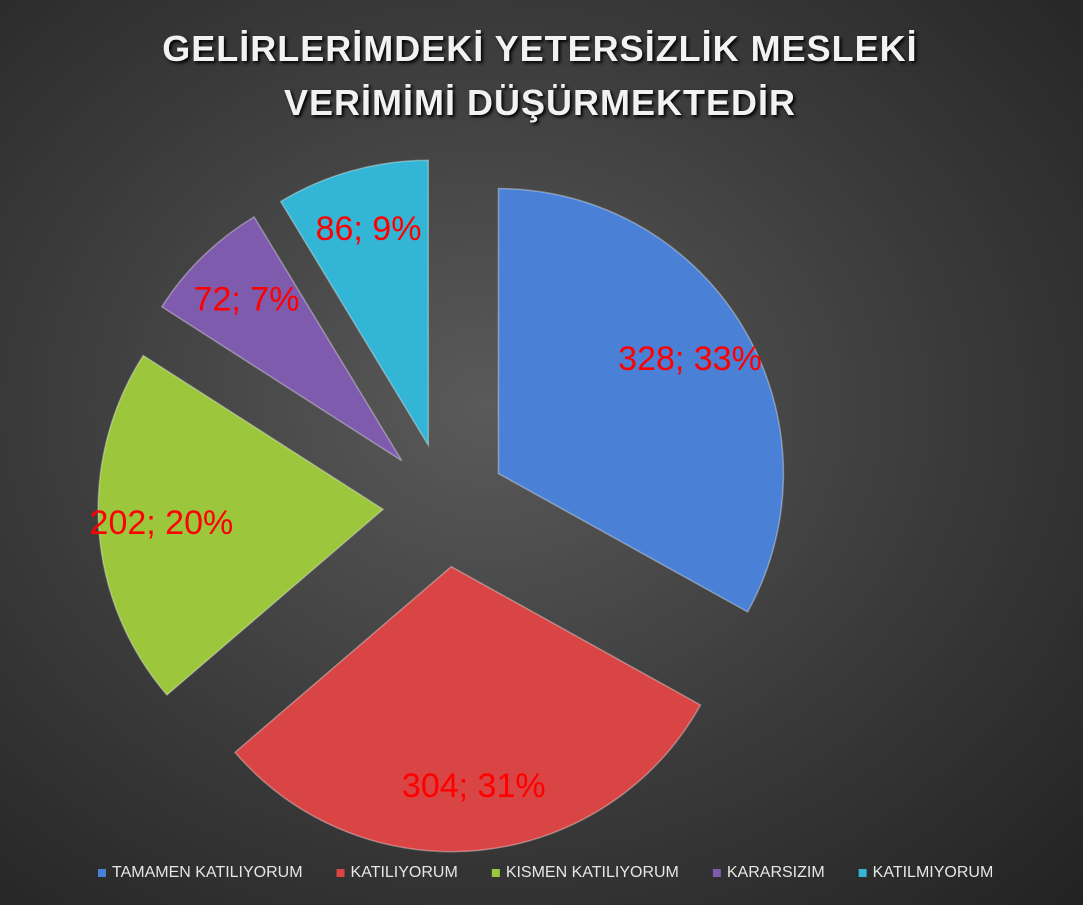 The height and width of the screenshot is (905, 1083). Describe the element at coordinates (404, 872) in the screenshot. I see `legend-label: KATILIYORUM` at that location.